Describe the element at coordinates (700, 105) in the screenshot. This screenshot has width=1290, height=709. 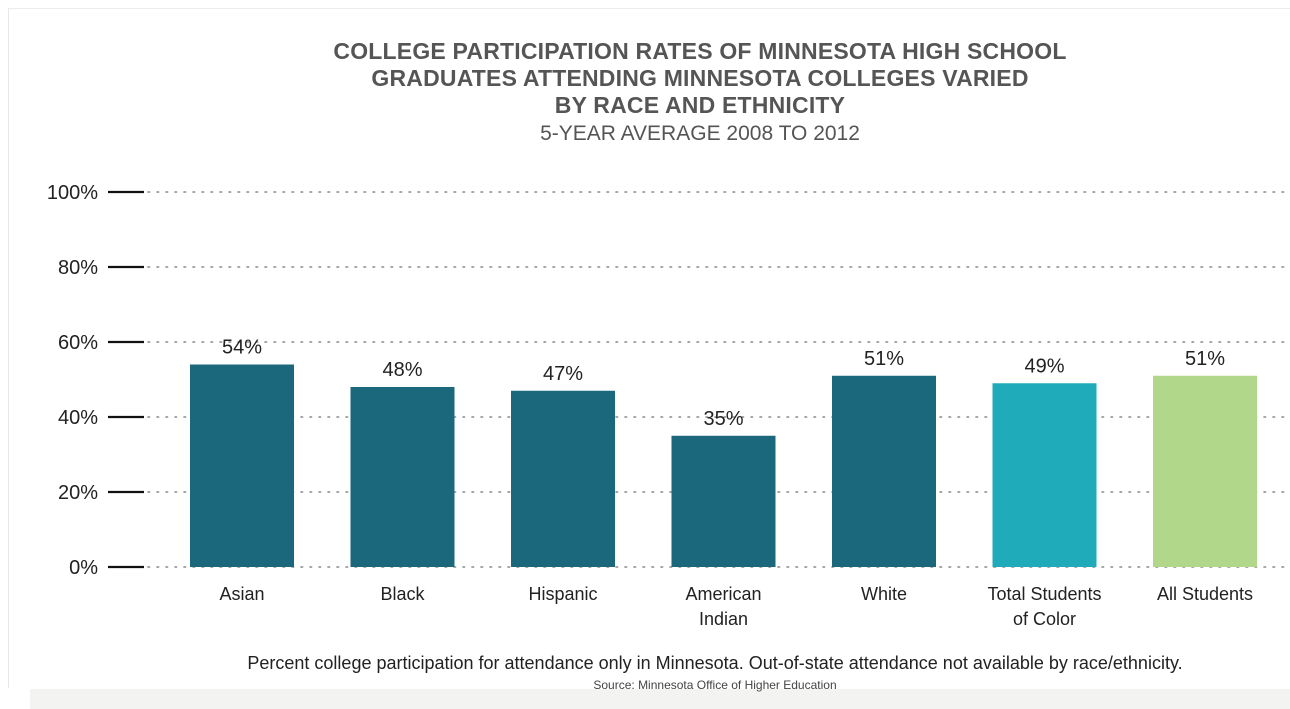
I see `chart-title-line-3: BY RACE AND ETHNICITY` at that location.